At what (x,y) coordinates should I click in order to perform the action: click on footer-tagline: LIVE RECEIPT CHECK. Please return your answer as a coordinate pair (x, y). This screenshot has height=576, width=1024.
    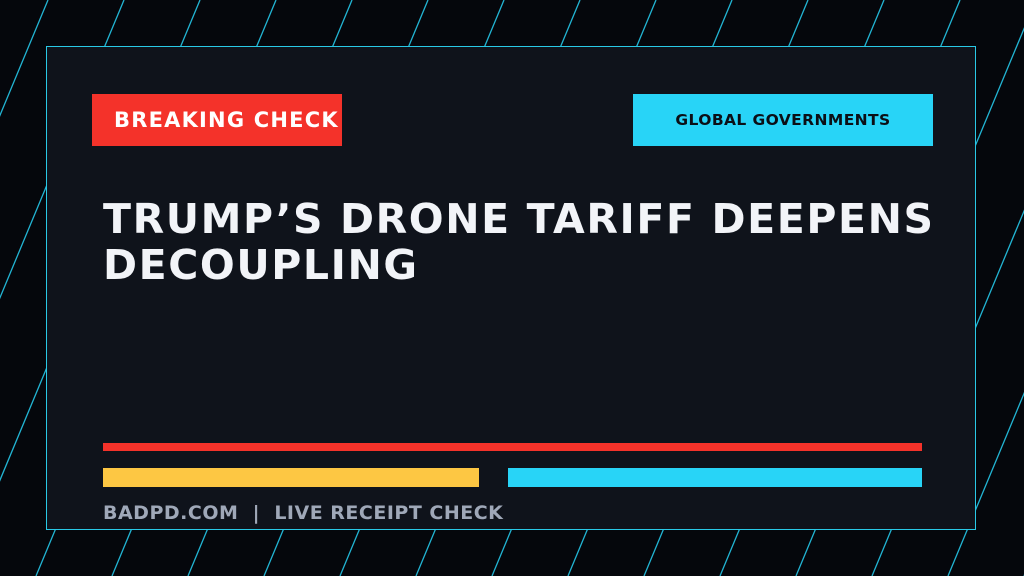
    Looking at the image, I should click on (389, 513).